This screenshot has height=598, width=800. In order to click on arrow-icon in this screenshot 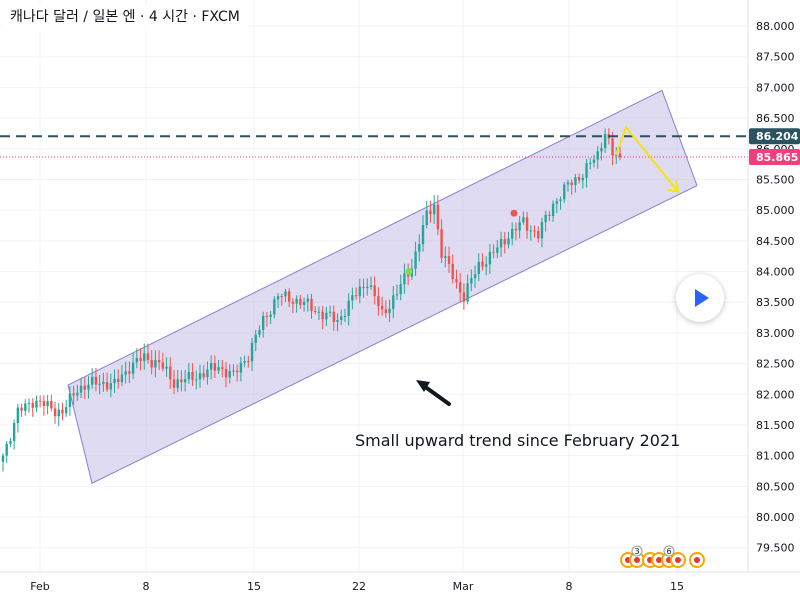, I will do `click(433, 393)`.